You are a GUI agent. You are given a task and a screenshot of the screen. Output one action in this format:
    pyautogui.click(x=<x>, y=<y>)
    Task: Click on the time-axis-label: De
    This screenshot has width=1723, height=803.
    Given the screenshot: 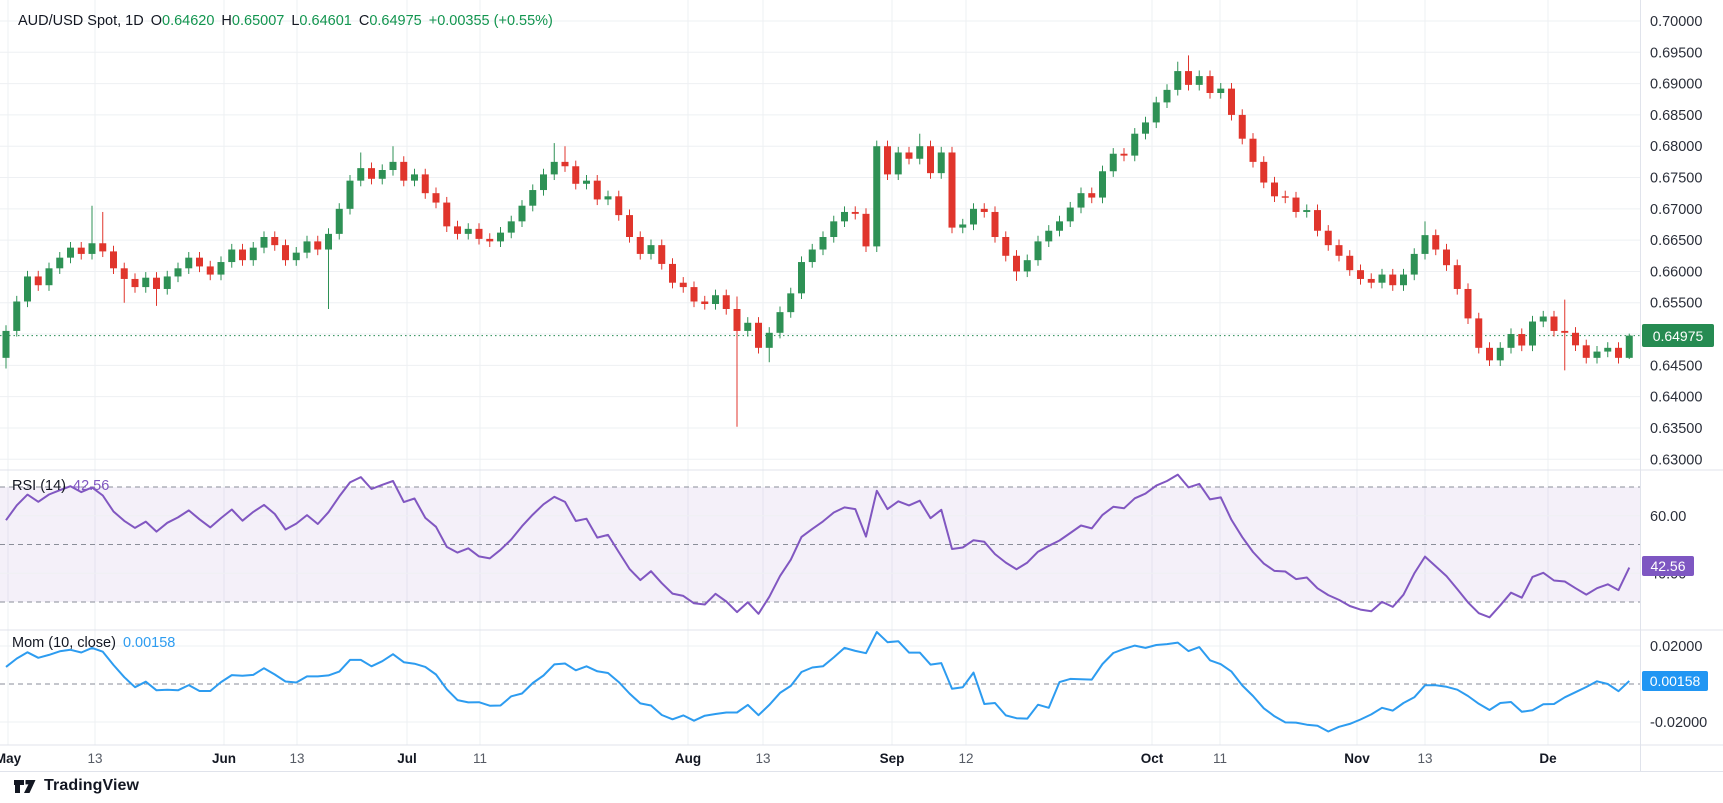 What is the action you would take?
    pyautogui.click(x=1548, y=758)
    